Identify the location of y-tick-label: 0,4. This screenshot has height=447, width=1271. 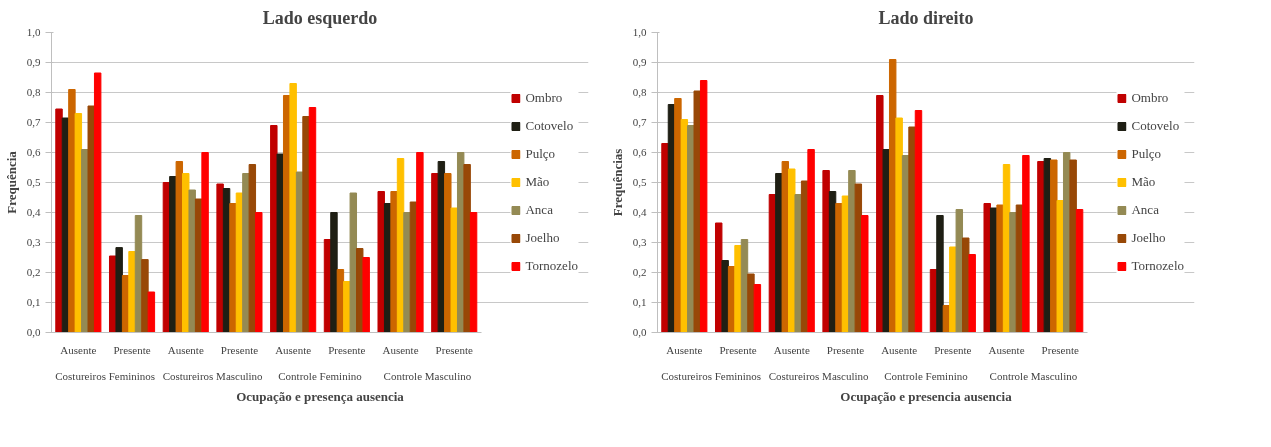
(33, 212).